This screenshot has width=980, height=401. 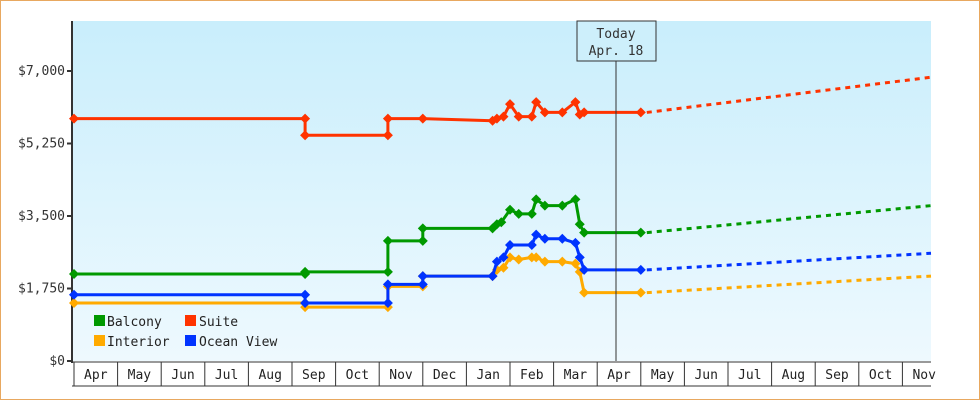 What do you see at coordinates (41, 71) in the screenshot?
I see `y-tick-label: $7,000` at bounding box center [41, 71].